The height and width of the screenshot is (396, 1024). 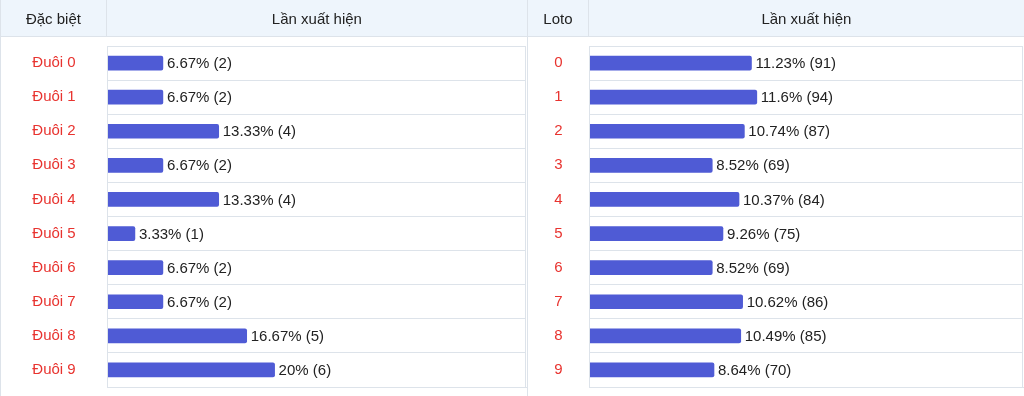 I want to click on y-tick-label: 5, so click(x=558, y=232).